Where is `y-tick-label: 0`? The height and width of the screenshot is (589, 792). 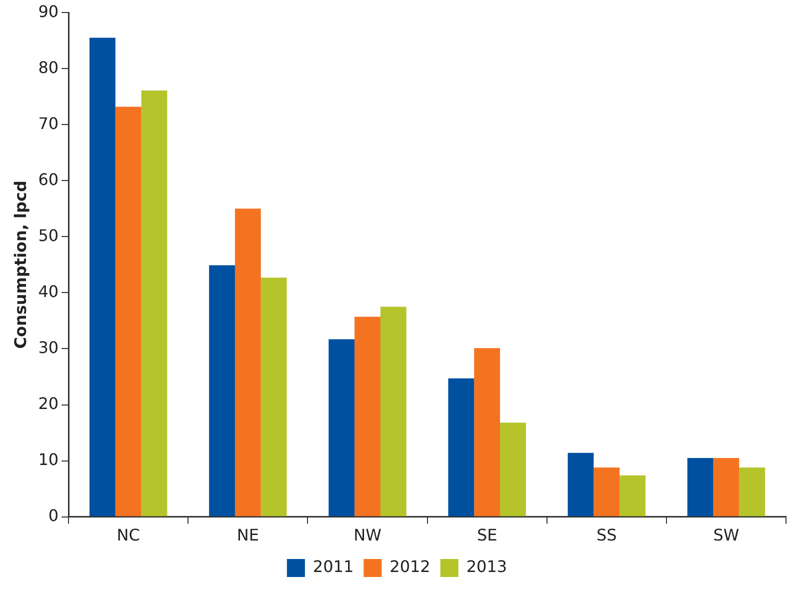
y-tick-label: 0 is located at coordinates (53, 515).